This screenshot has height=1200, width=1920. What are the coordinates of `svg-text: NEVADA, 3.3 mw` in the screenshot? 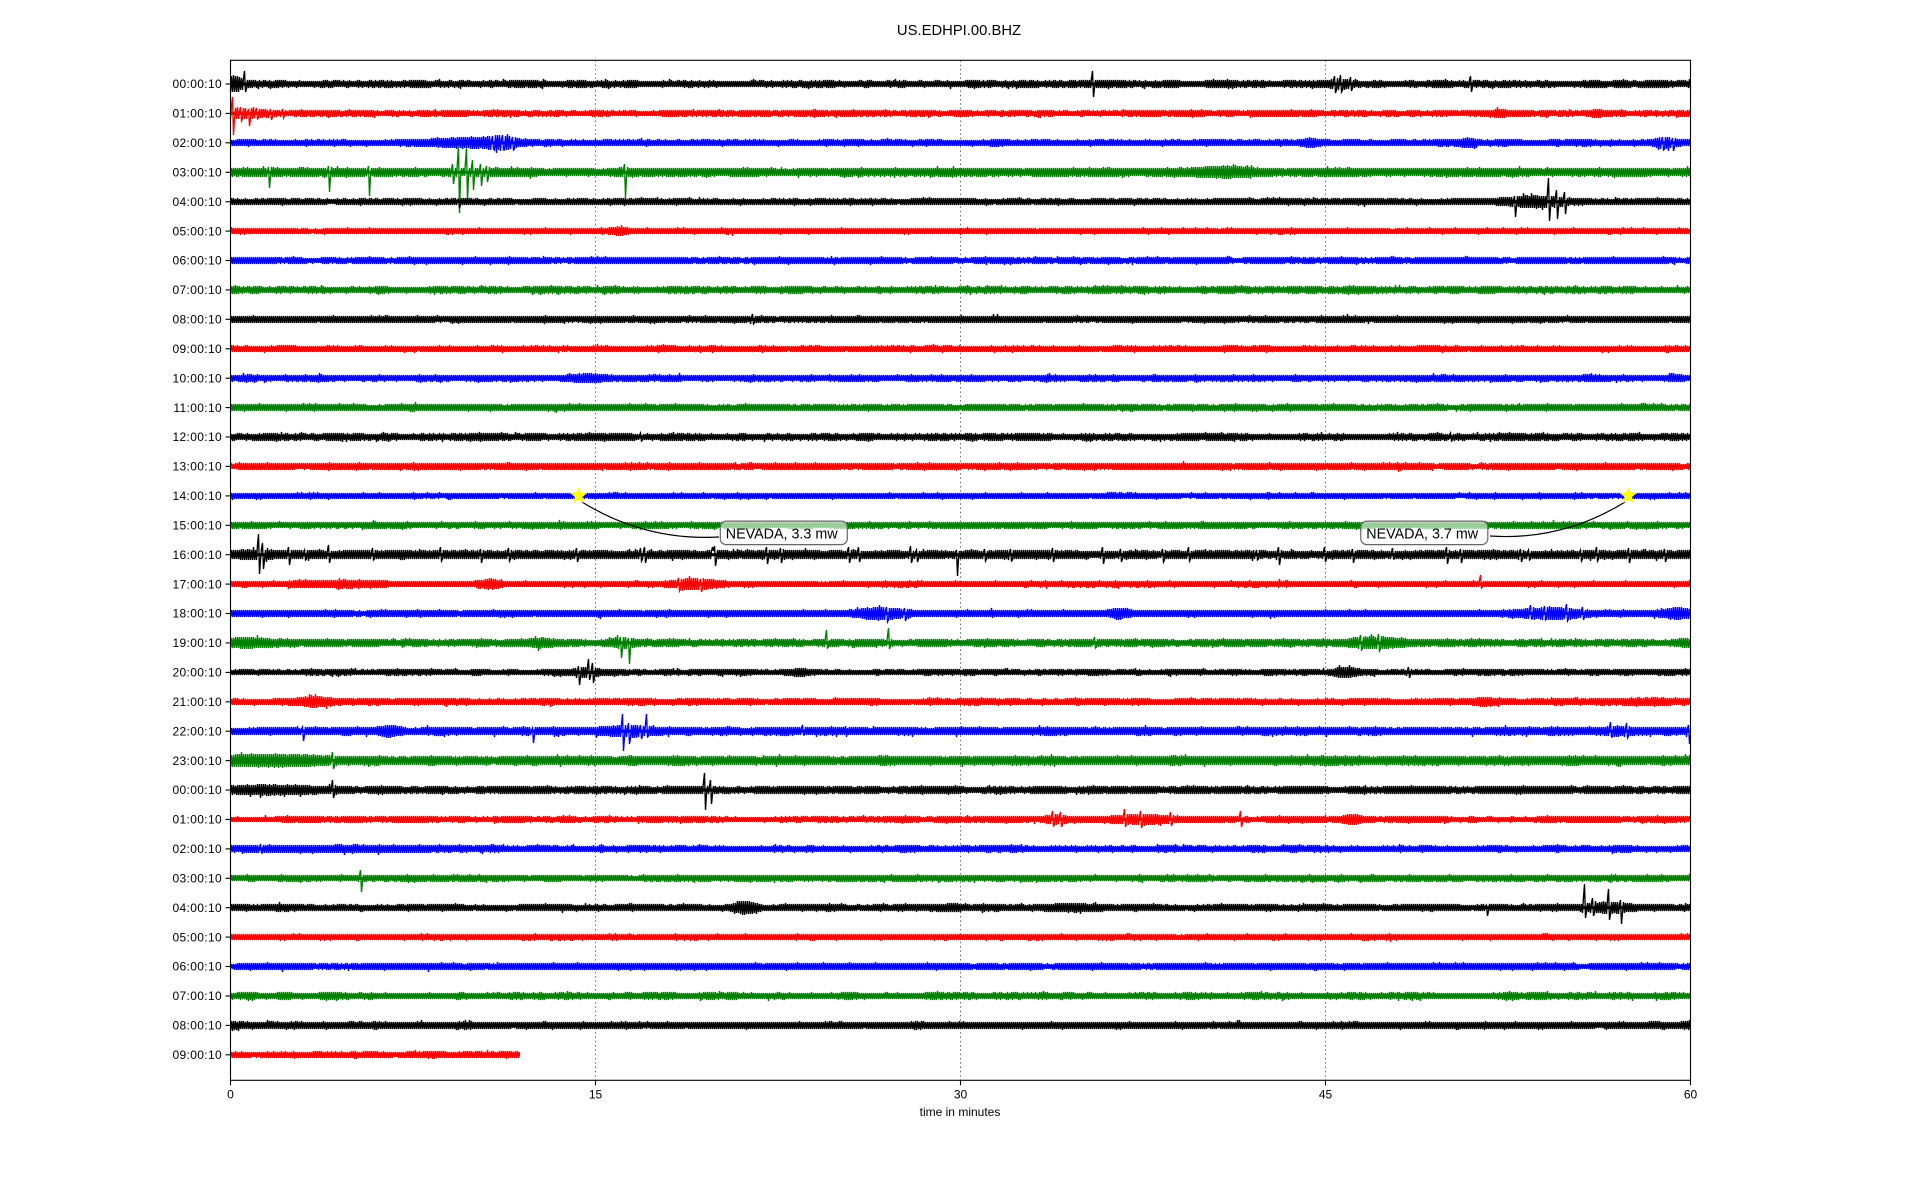 It's located at (782, 535).